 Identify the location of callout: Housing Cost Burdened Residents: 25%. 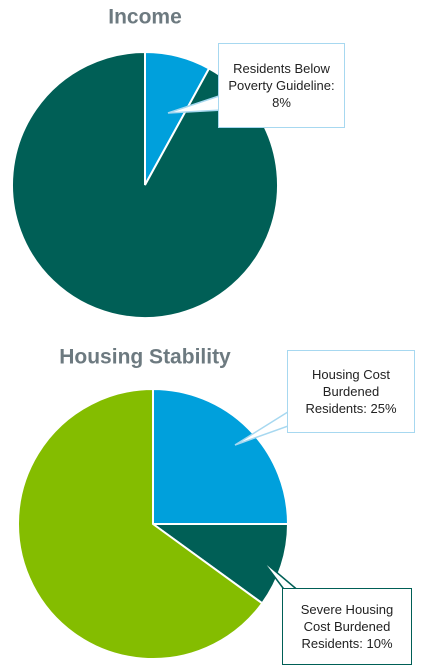
(351, 391).